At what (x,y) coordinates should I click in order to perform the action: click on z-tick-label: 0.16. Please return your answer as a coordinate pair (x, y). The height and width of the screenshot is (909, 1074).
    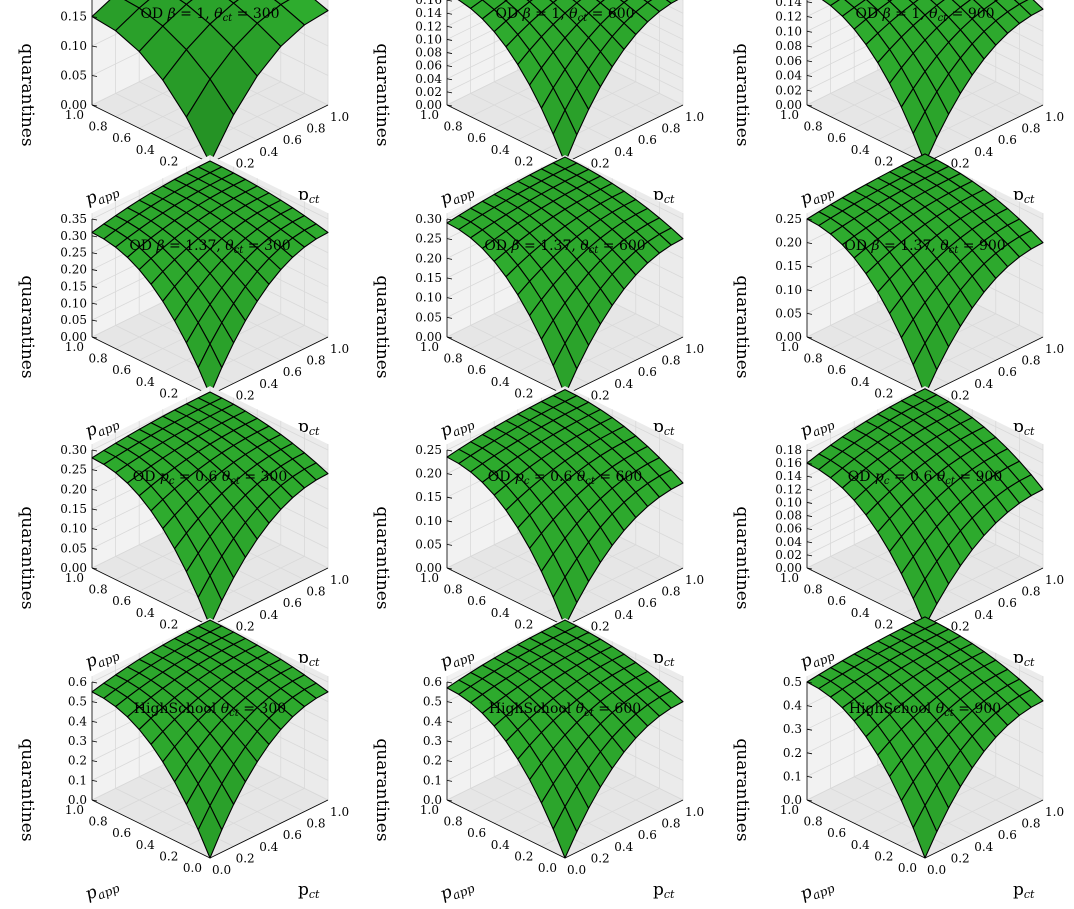
    Looking at the image, I should click on (788, 463).